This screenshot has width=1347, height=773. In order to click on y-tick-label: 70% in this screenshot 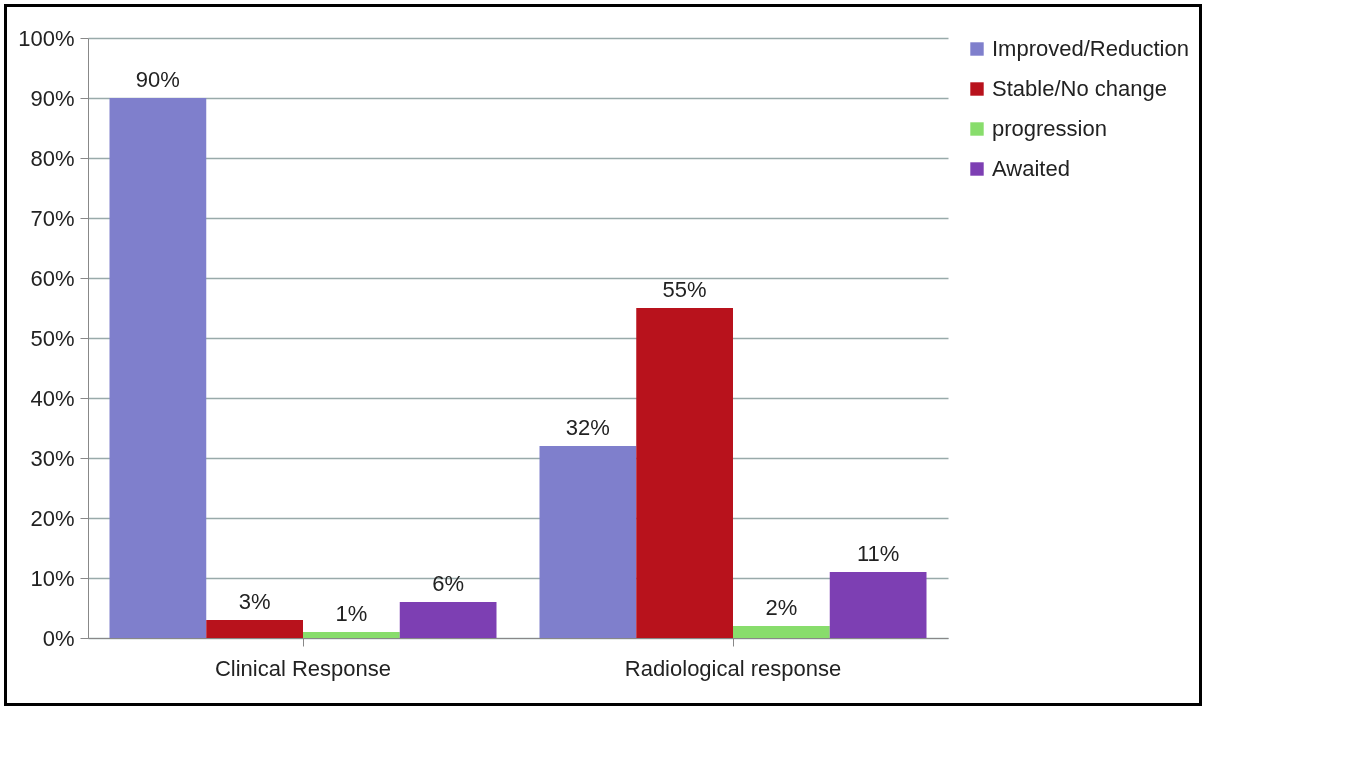, I will do `click(52, 218)`.